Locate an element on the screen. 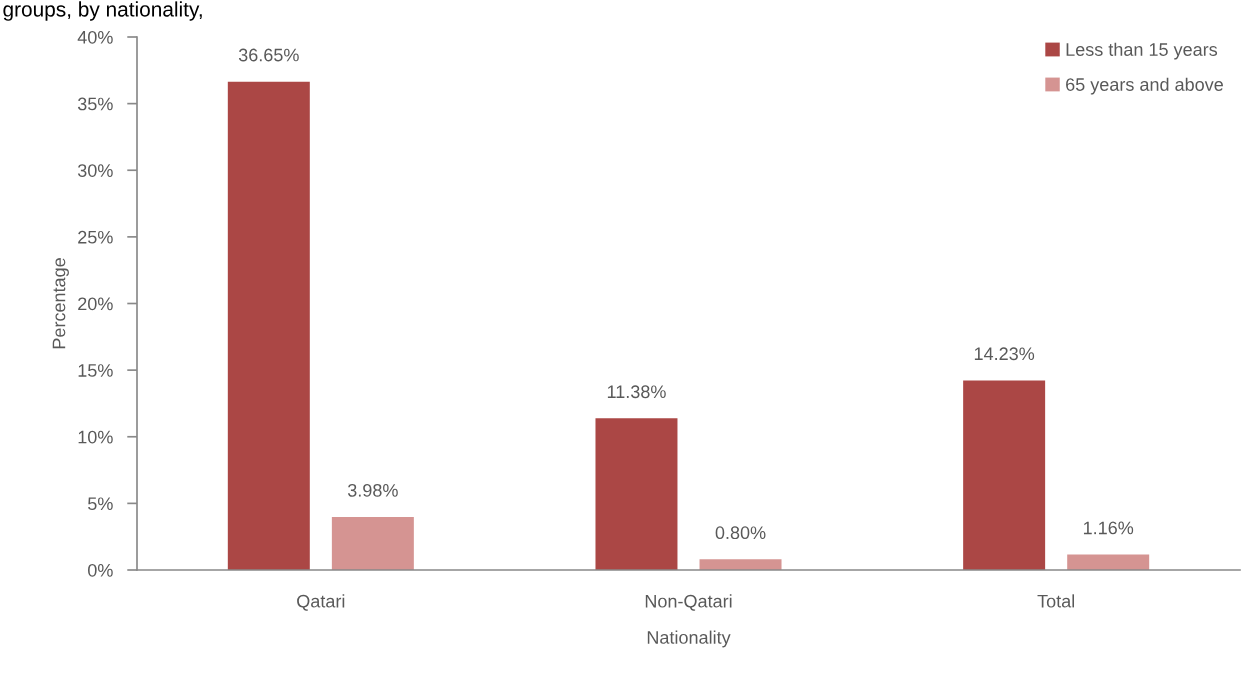  y-tick-label: 20% is located at coordinates (95, 304).